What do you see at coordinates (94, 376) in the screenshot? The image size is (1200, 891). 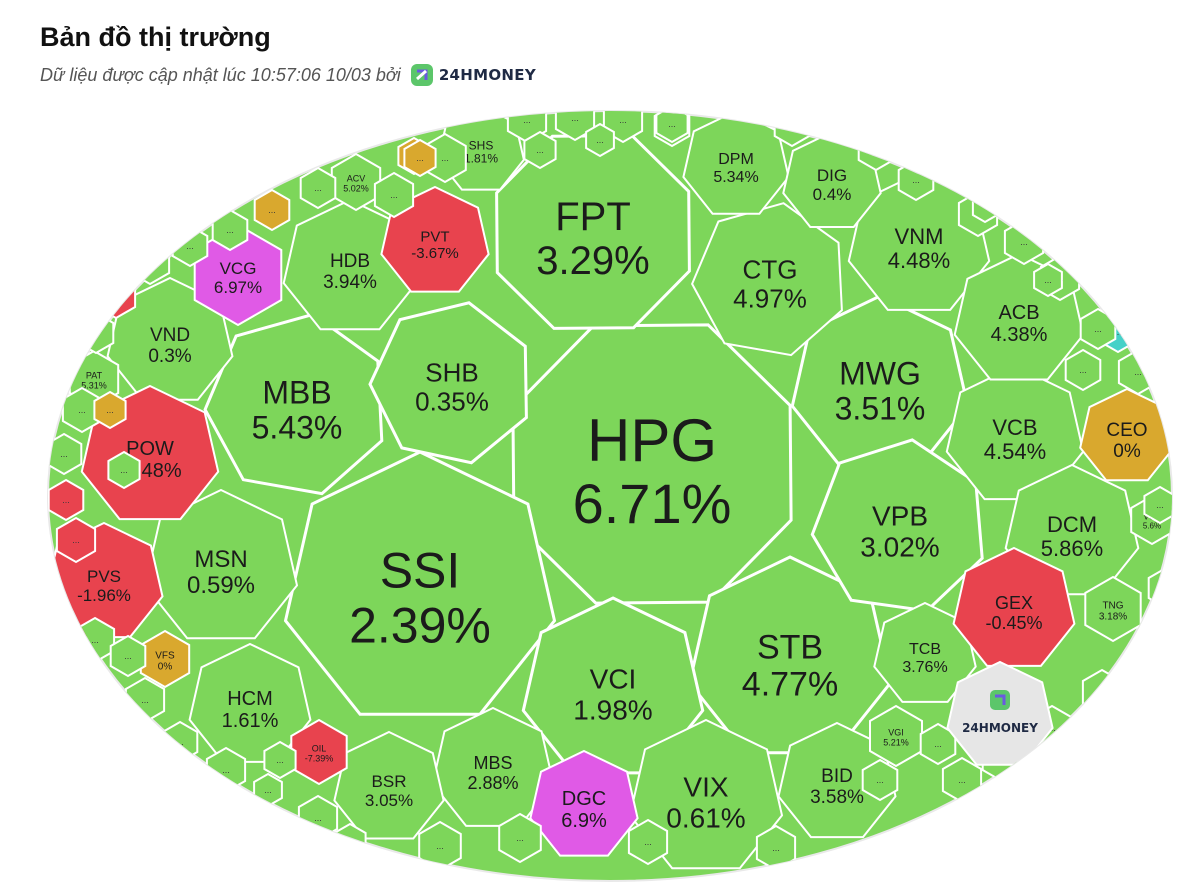 I see `ticker-label: PAT` at bounding box center [94, 376].